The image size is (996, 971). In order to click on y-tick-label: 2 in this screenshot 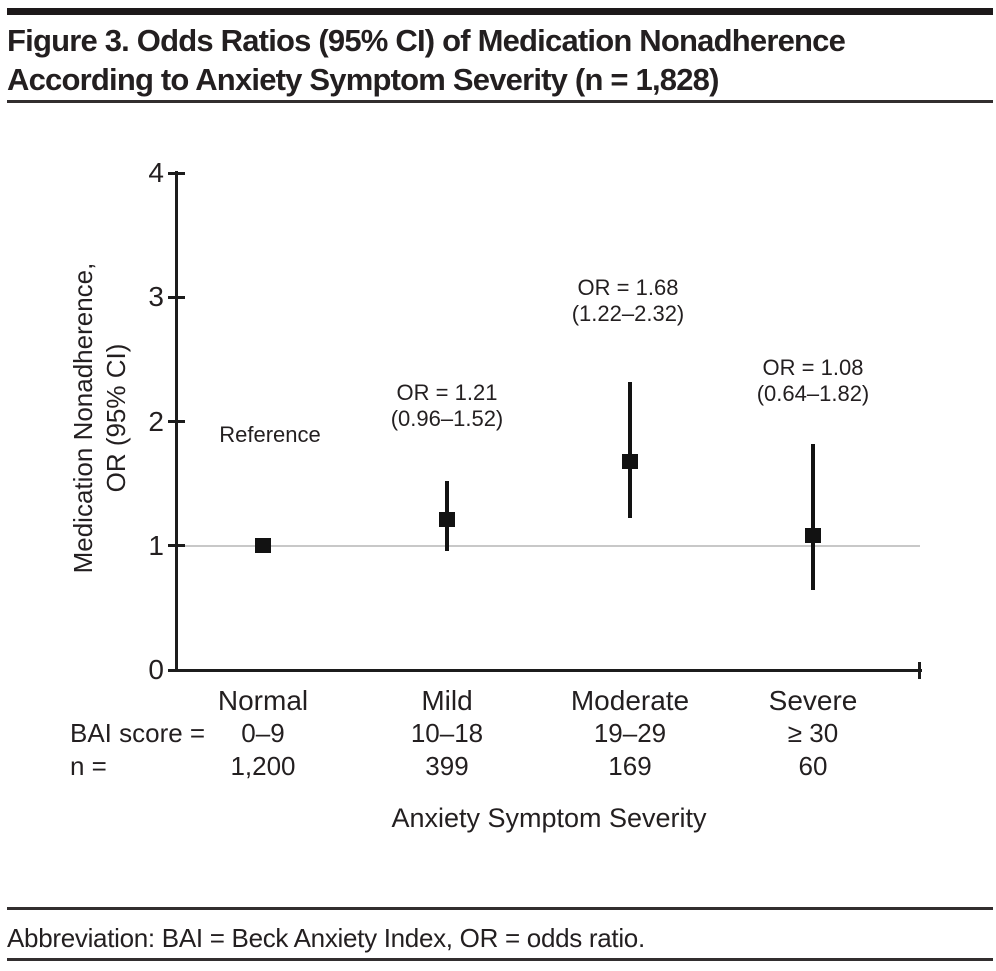, I will do `click(156, 421)`.